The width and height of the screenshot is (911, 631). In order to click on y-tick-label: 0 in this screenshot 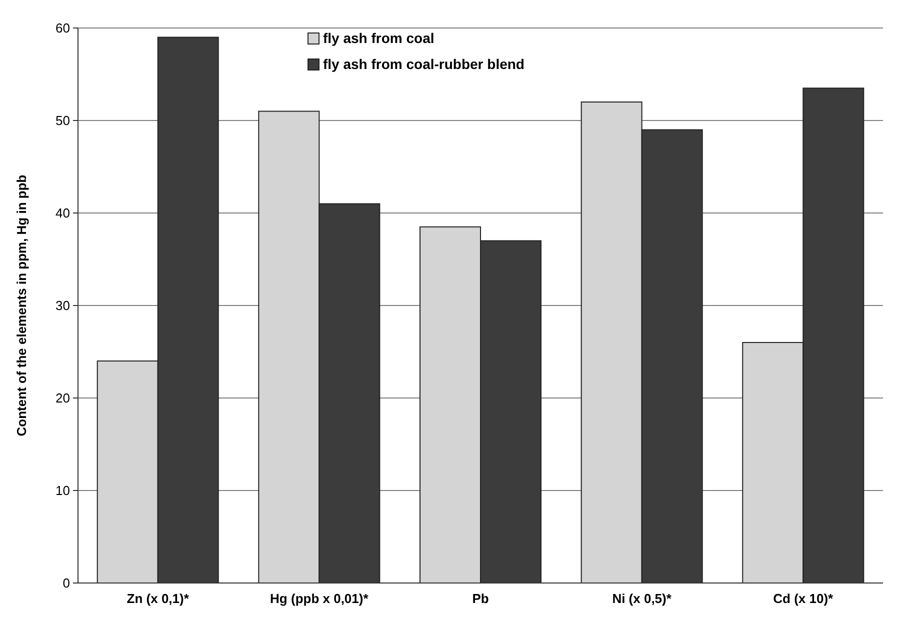, I will do `click(66, 583)`.